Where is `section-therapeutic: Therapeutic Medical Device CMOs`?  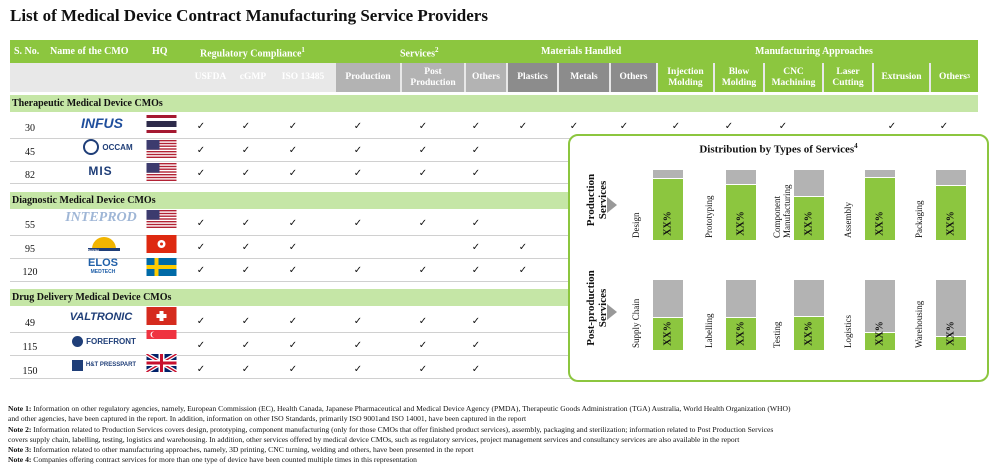
section-therapeutic: Therapeutic Medical Device CMOs is located at coordinates (276, 103).